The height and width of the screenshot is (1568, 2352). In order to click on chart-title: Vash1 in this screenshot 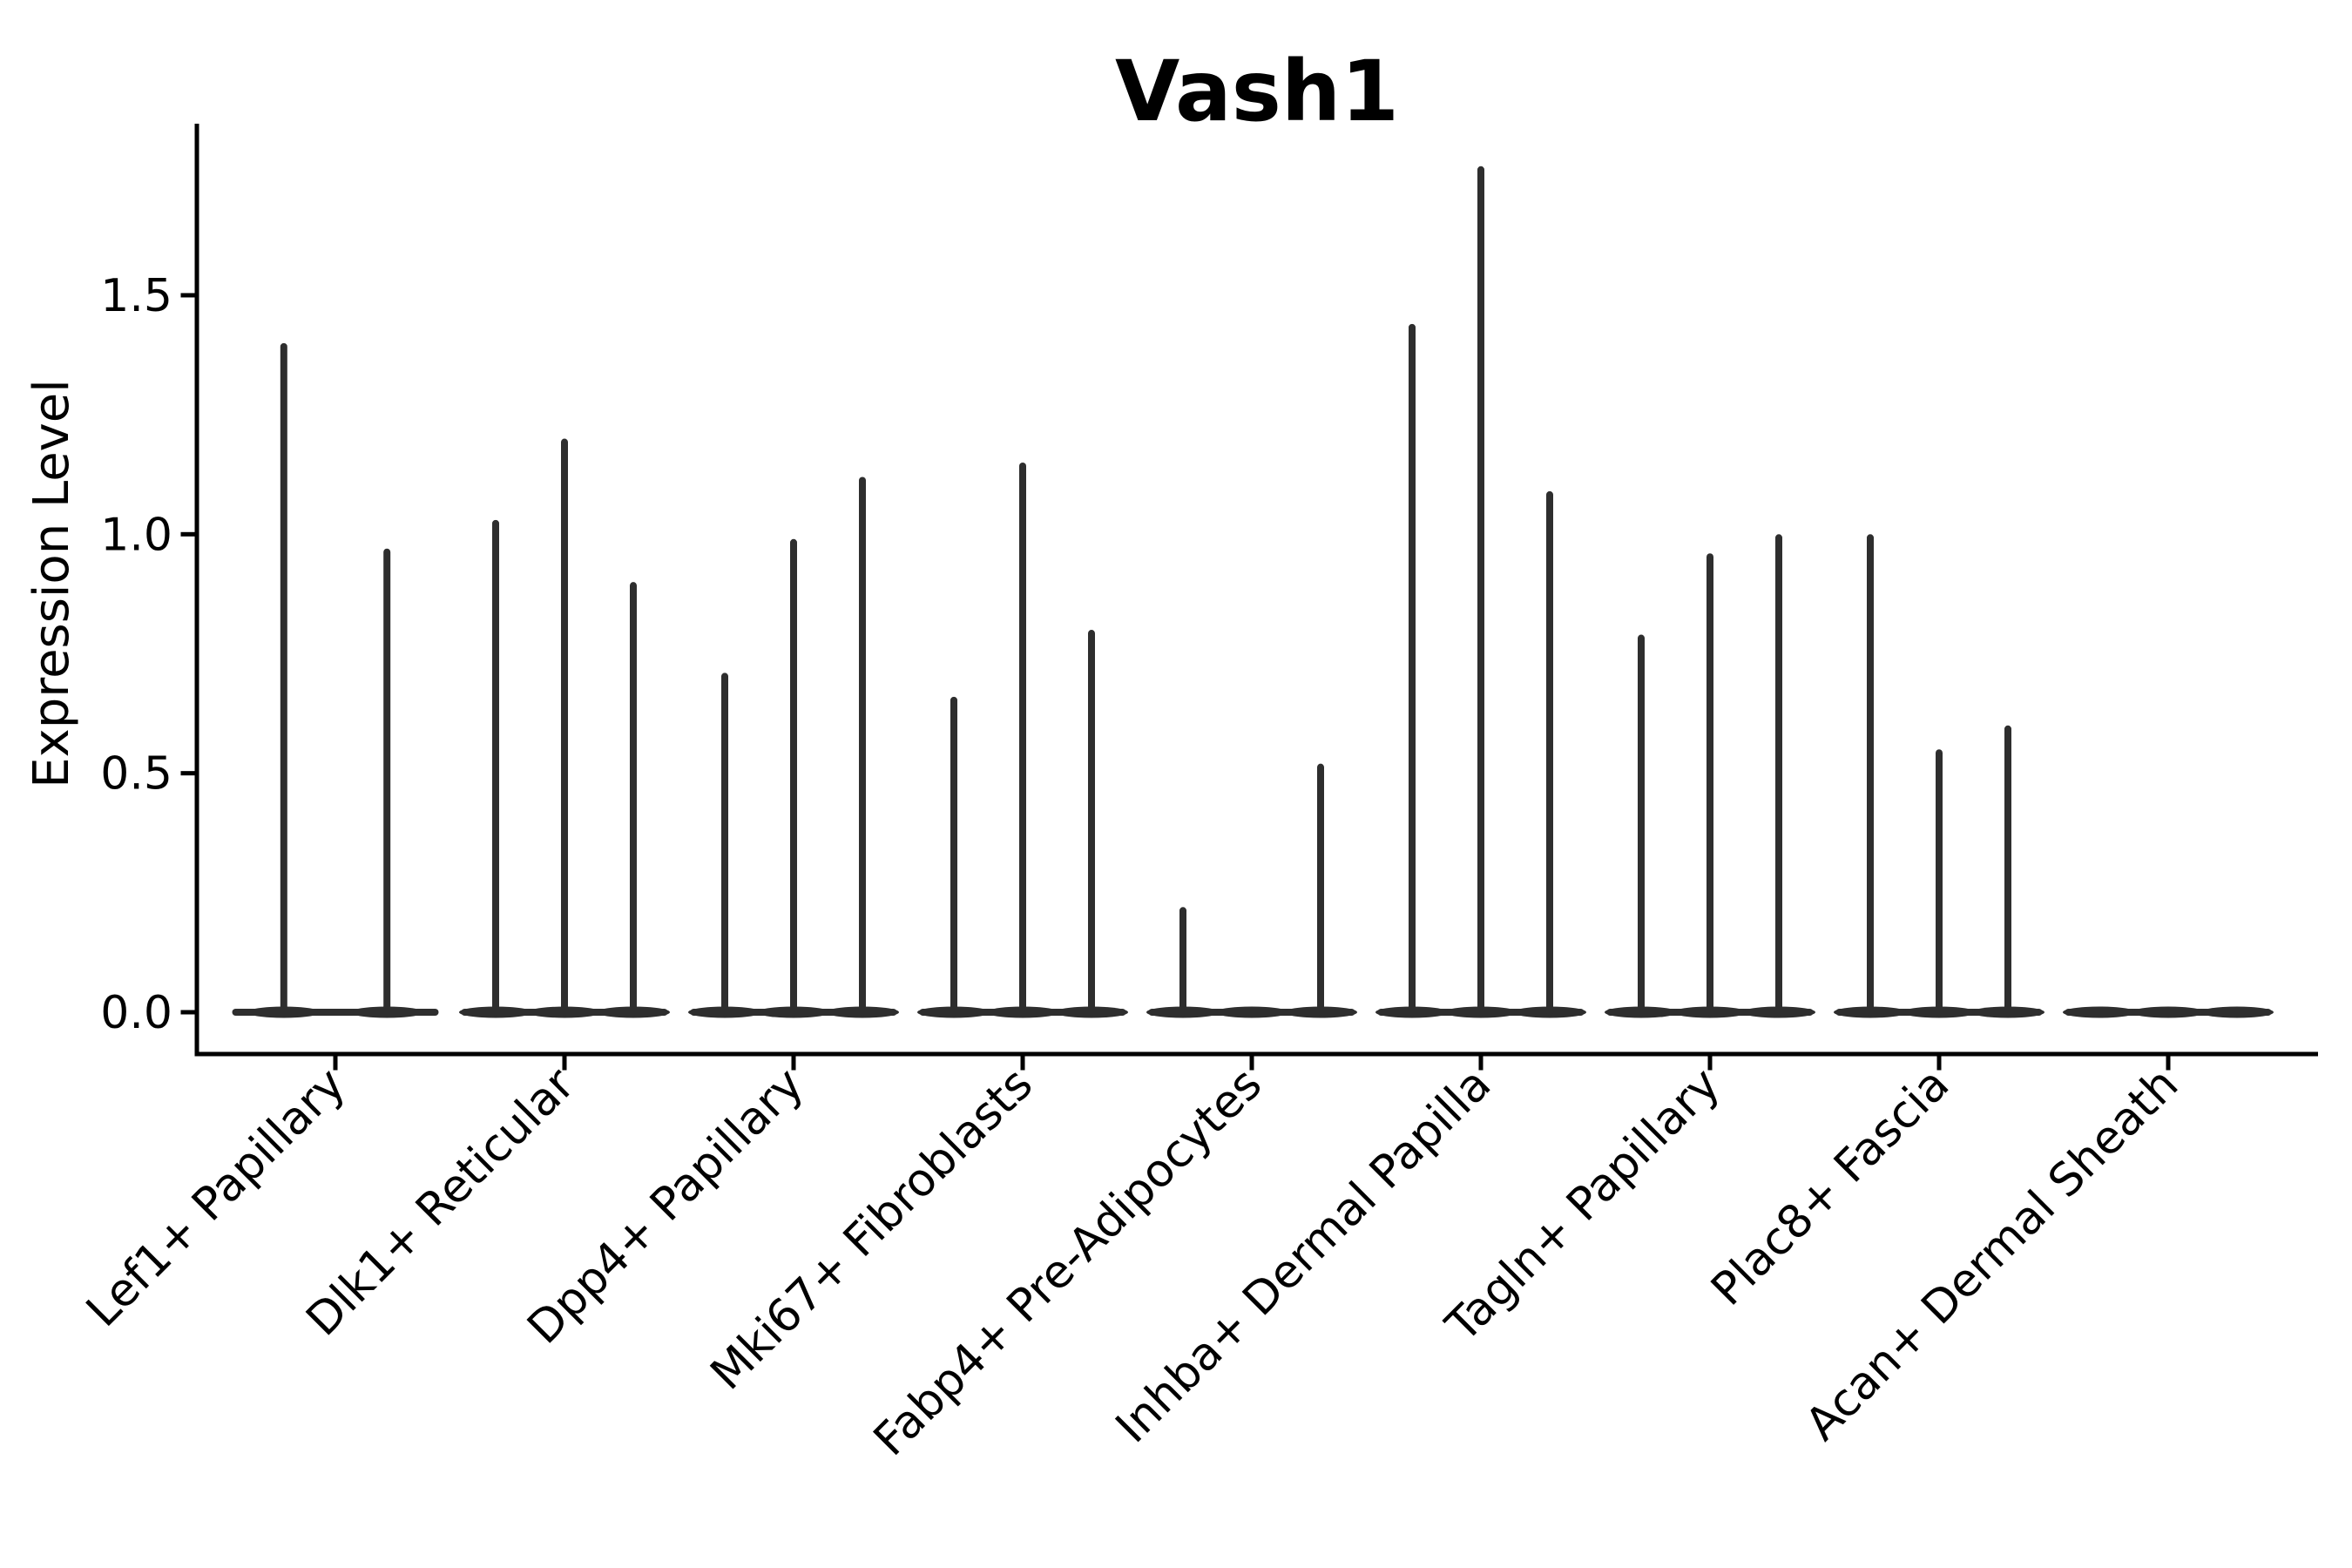, I will do `click(1257, 91)`.